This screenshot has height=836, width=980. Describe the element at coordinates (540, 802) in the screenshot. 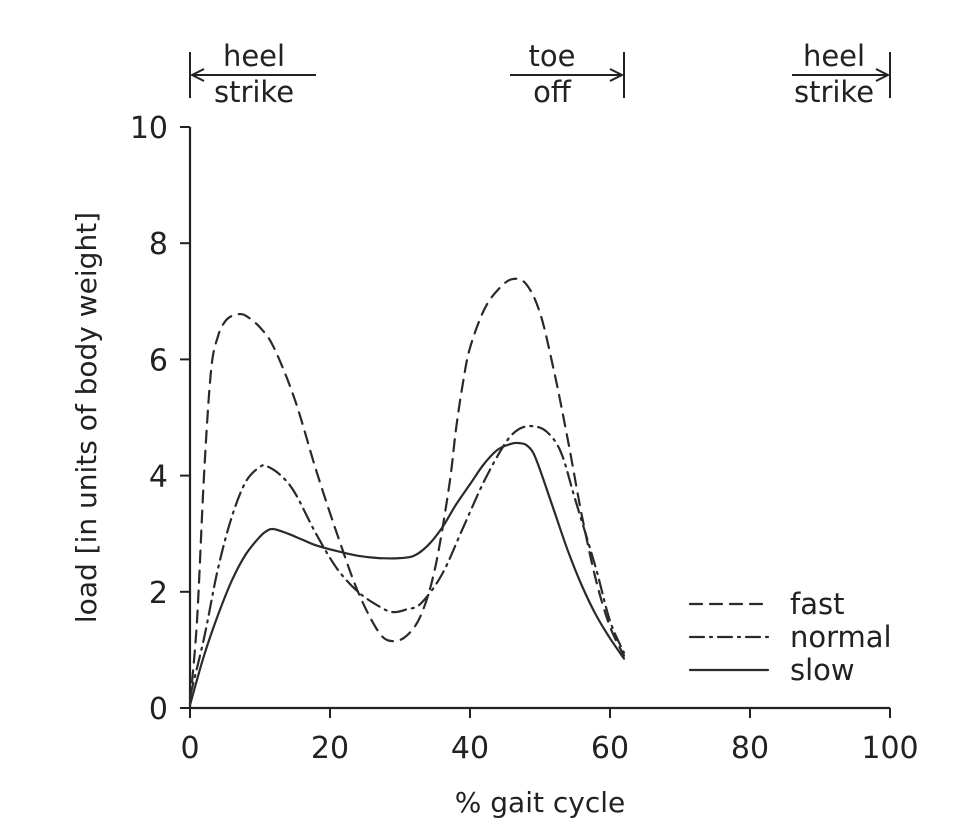

I see `x-axis-title: % gait cycle` at that location.